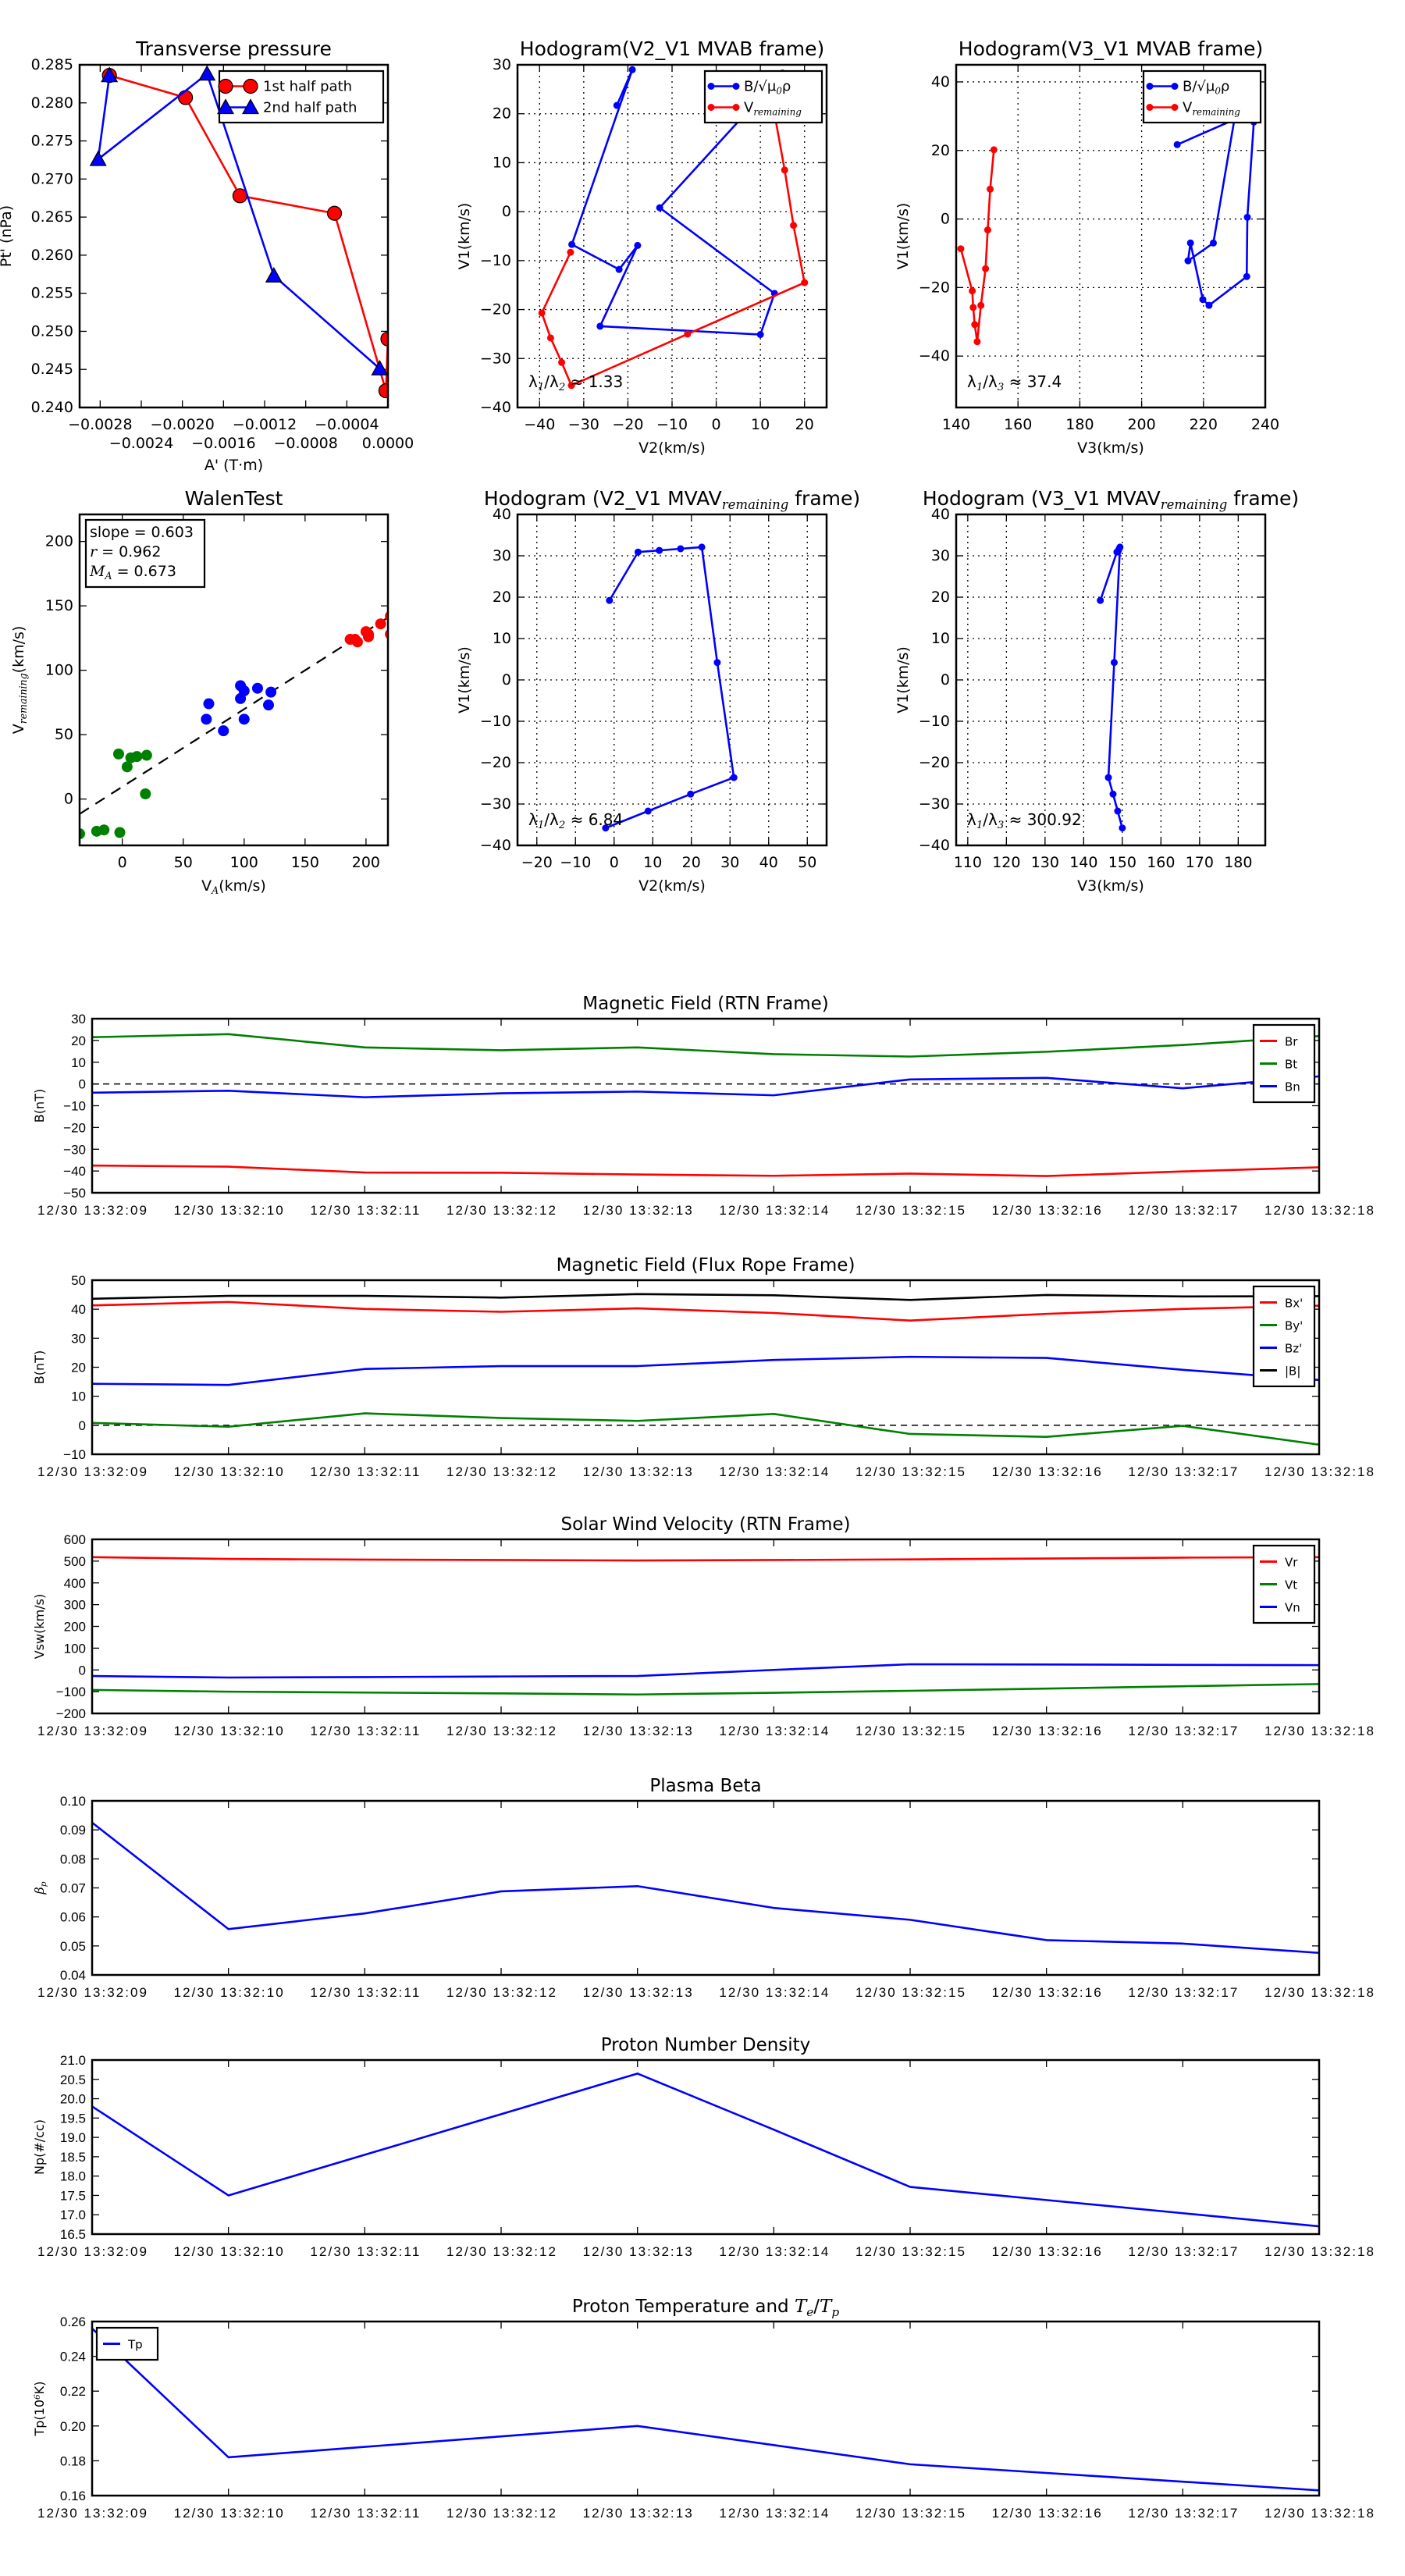 The height and width of the screenshot is (2576, 1405). Describe the element at coordinates (94, 551) in the screenshot. I see `fit-statistic-part: r` at that location.